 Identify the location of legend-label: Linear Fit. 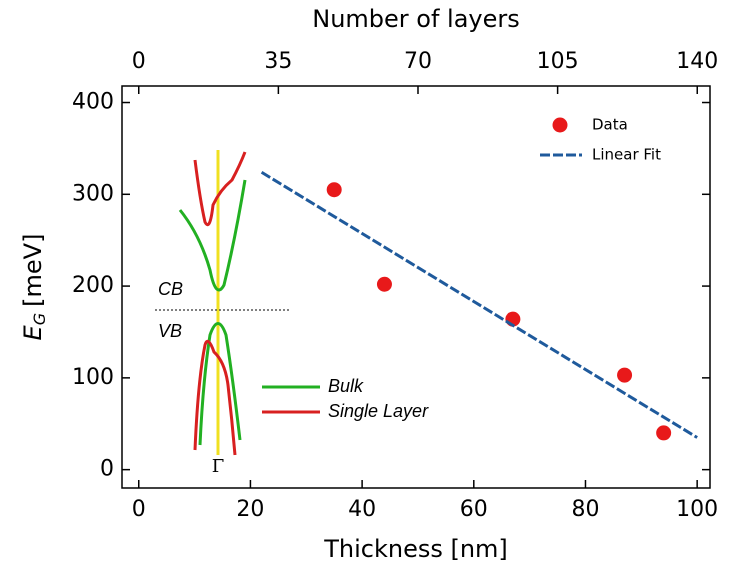
(626, 155).